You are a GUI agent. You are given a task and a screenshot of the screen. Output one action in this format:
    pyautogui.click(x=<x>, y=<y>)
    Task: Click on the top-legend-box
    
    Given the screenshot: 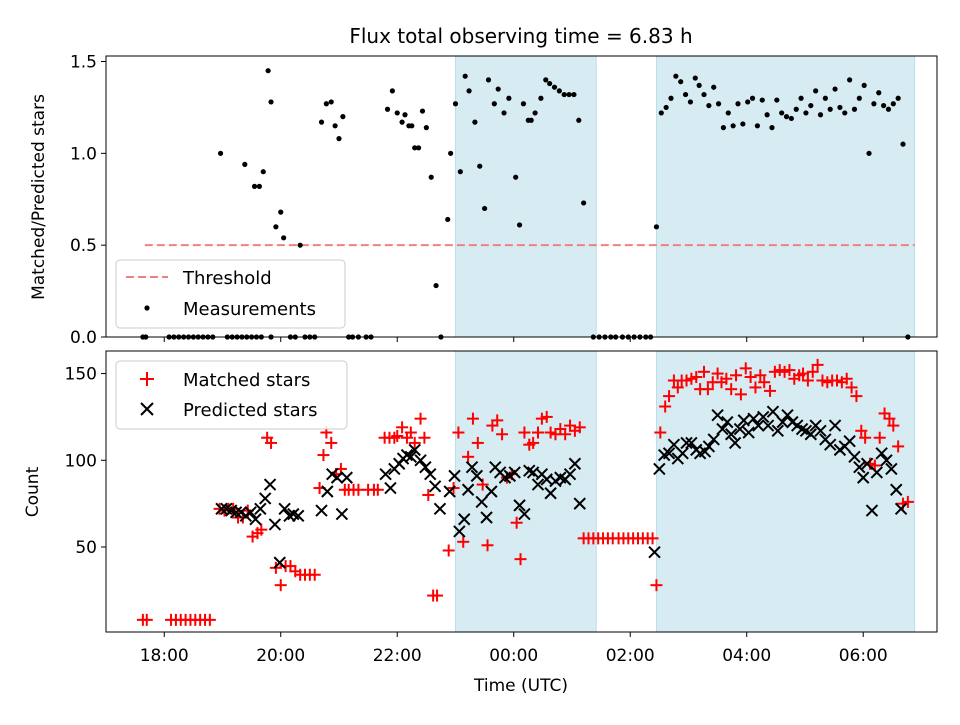 What is the action you would take?
    pyautogui.click(x=230, y=294)
    